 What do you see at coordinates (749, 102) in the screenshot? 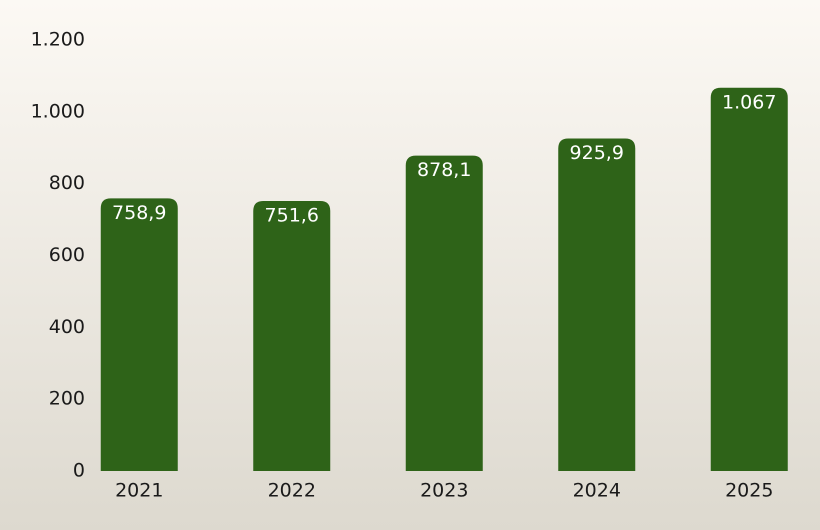
I see `value-label: 1.067` at bounding box center [749, 102].